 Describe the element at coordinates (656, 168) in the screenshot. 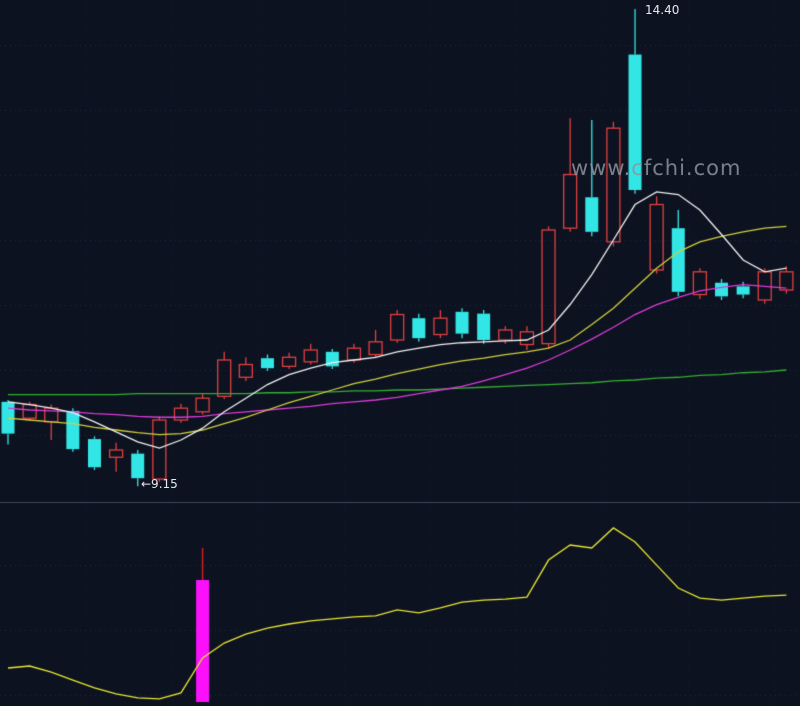

I see `watermark-text: www.cfchi.com` at that location.